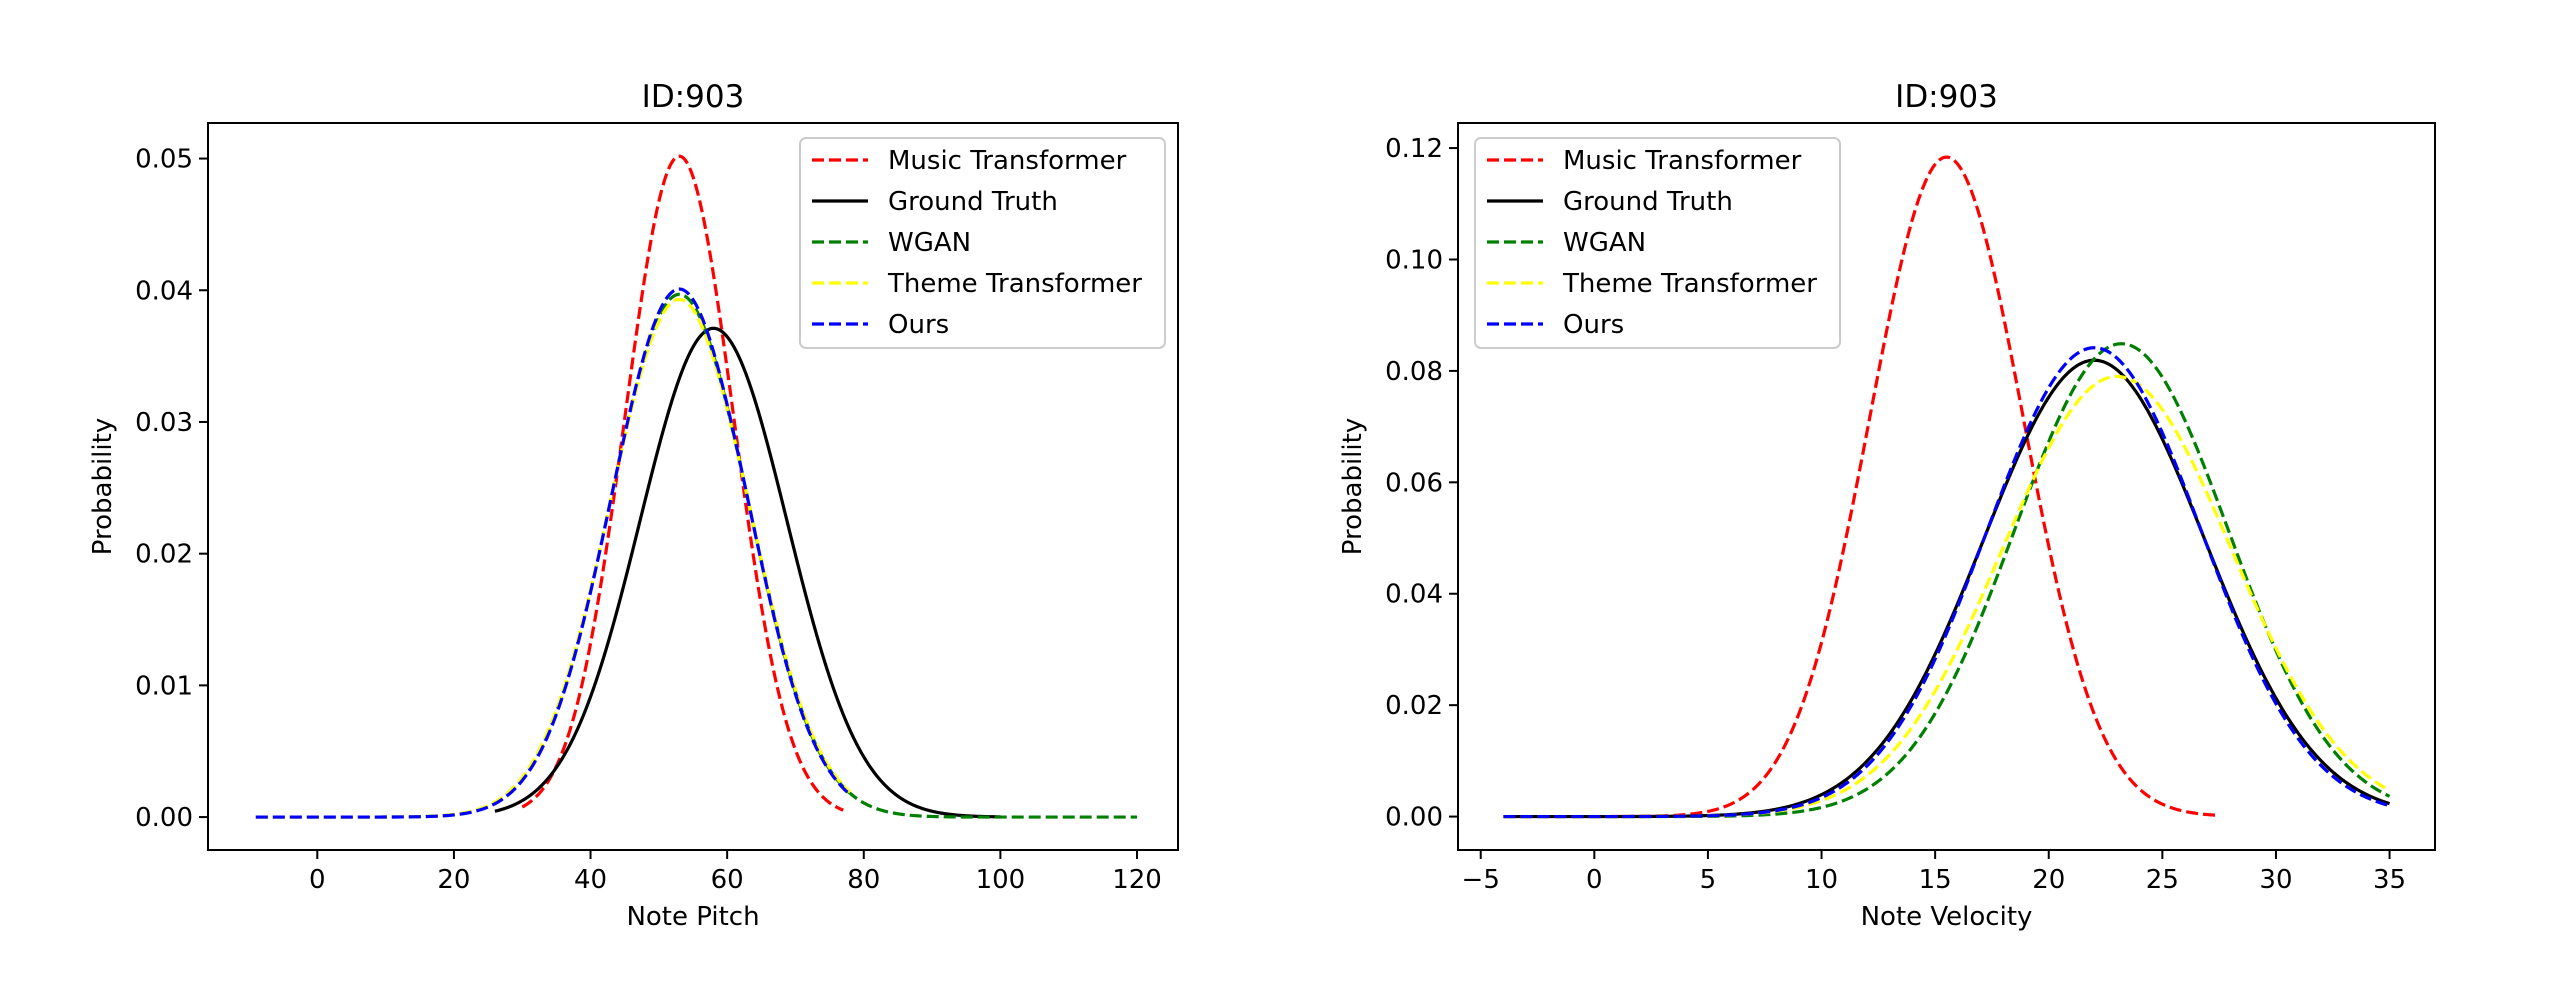 This screenshot has width=2559, height=1000. What do you see at coordinates (1414, 372) in the screenshot?
I see `y-tick-label: 0.08` at bounding box center [1414, 372].